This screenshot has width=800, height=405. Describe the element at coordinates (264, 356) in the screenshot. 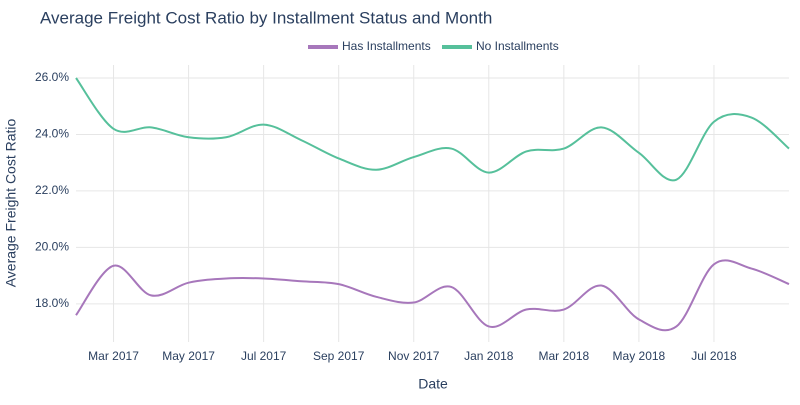

I see `x-tick-label: Jul 2017` at that location.